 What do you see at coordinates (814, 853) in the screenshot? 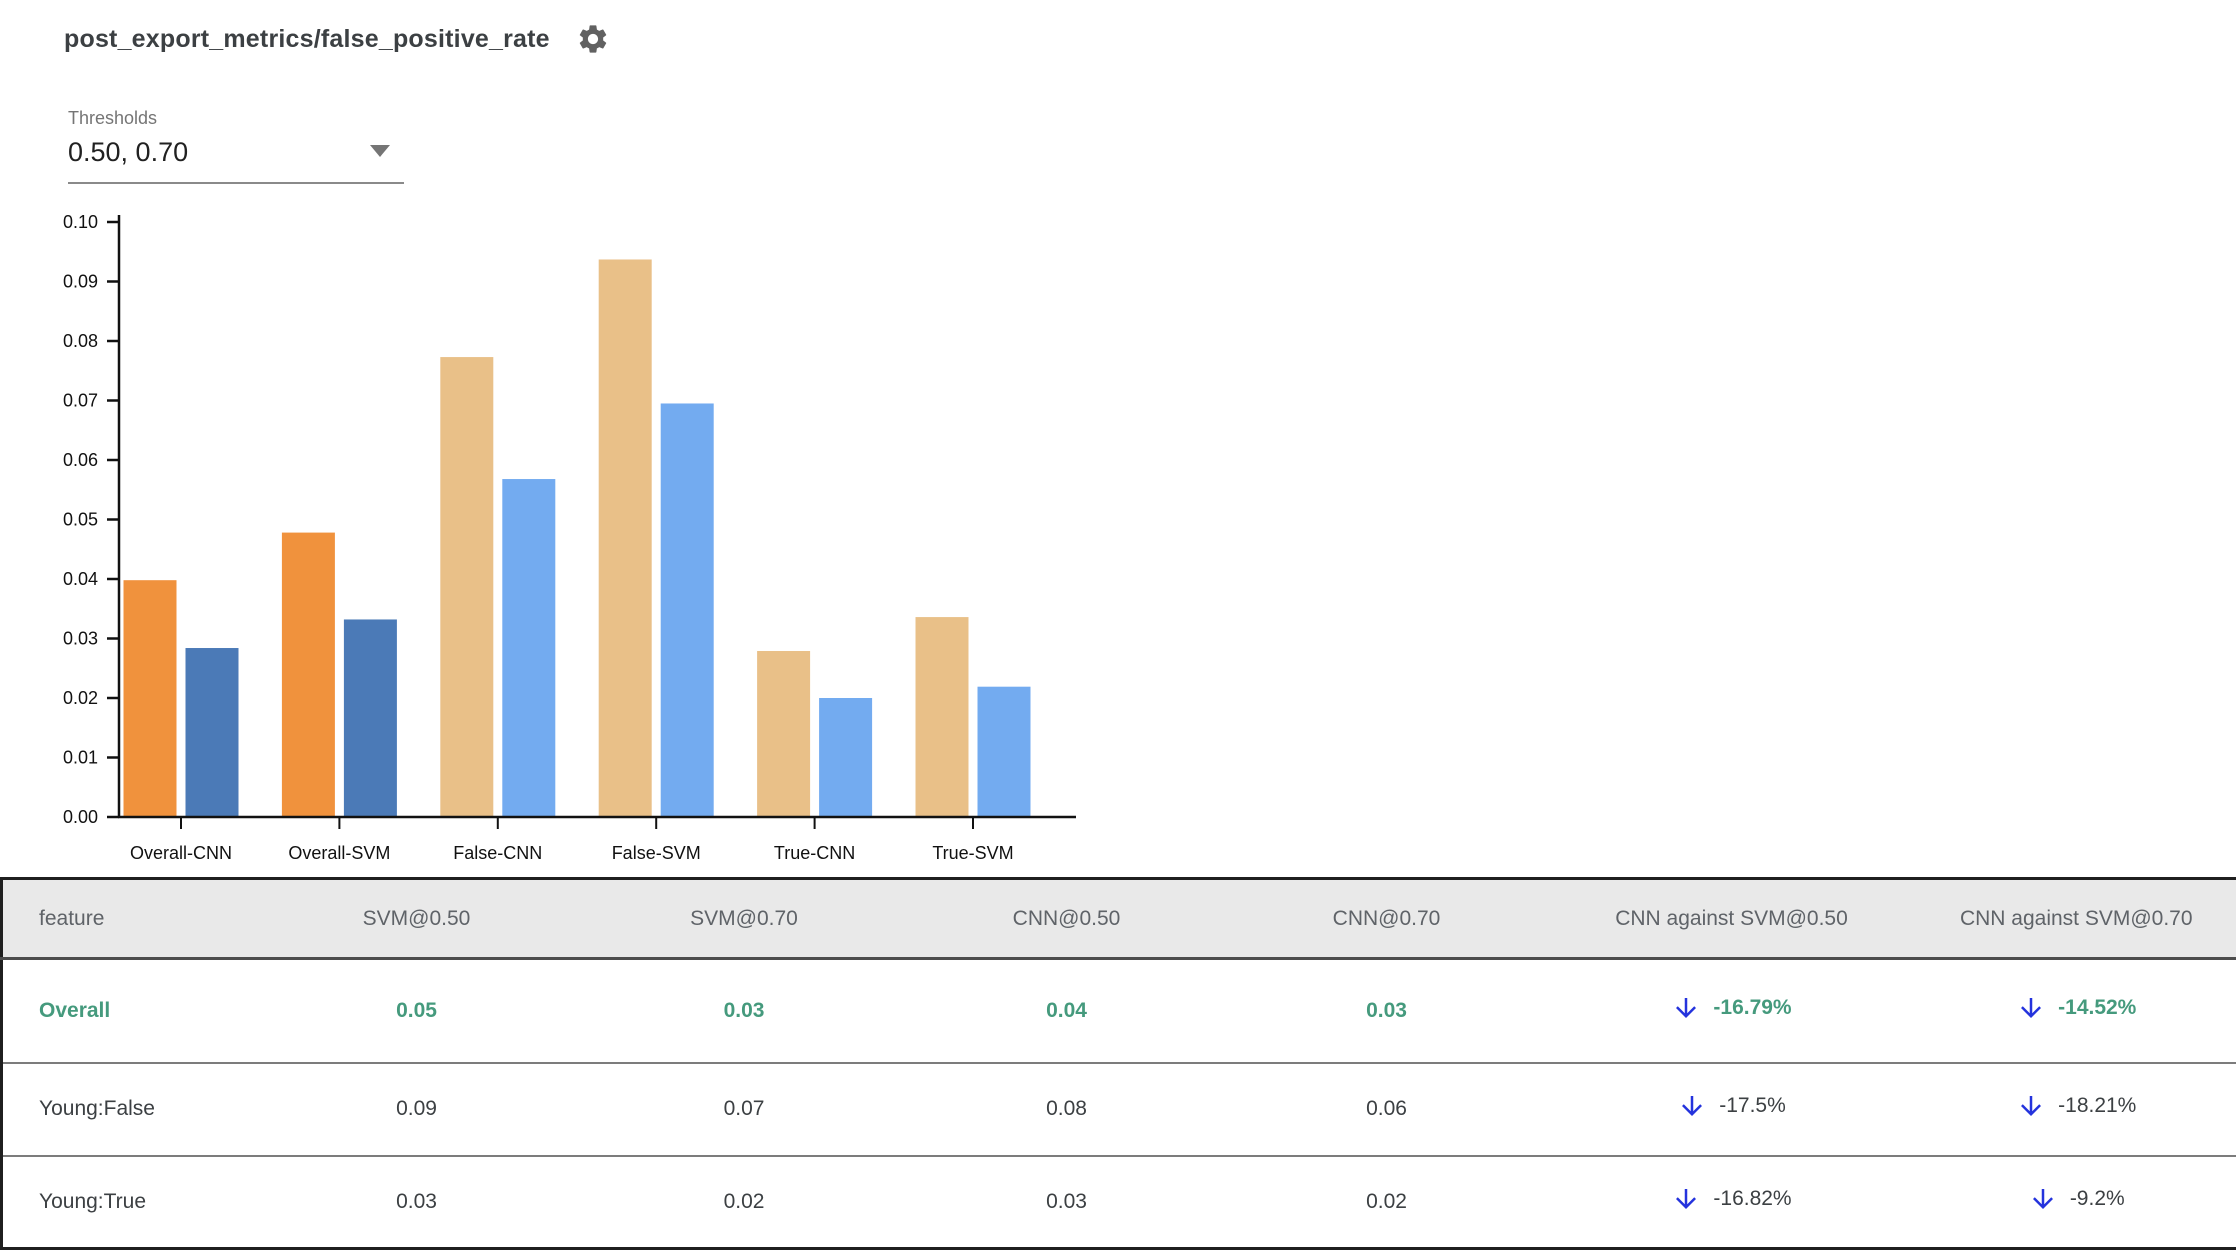
I see `x-axis-label: True-CNN` at bounding box center [814, 853].